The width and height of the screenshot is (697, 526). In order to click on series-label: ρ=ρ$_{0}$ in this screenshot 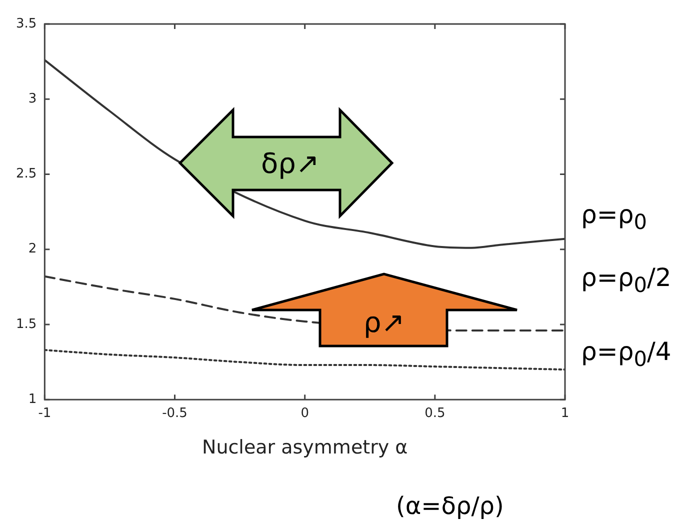, I will do `click(614, 217)`.